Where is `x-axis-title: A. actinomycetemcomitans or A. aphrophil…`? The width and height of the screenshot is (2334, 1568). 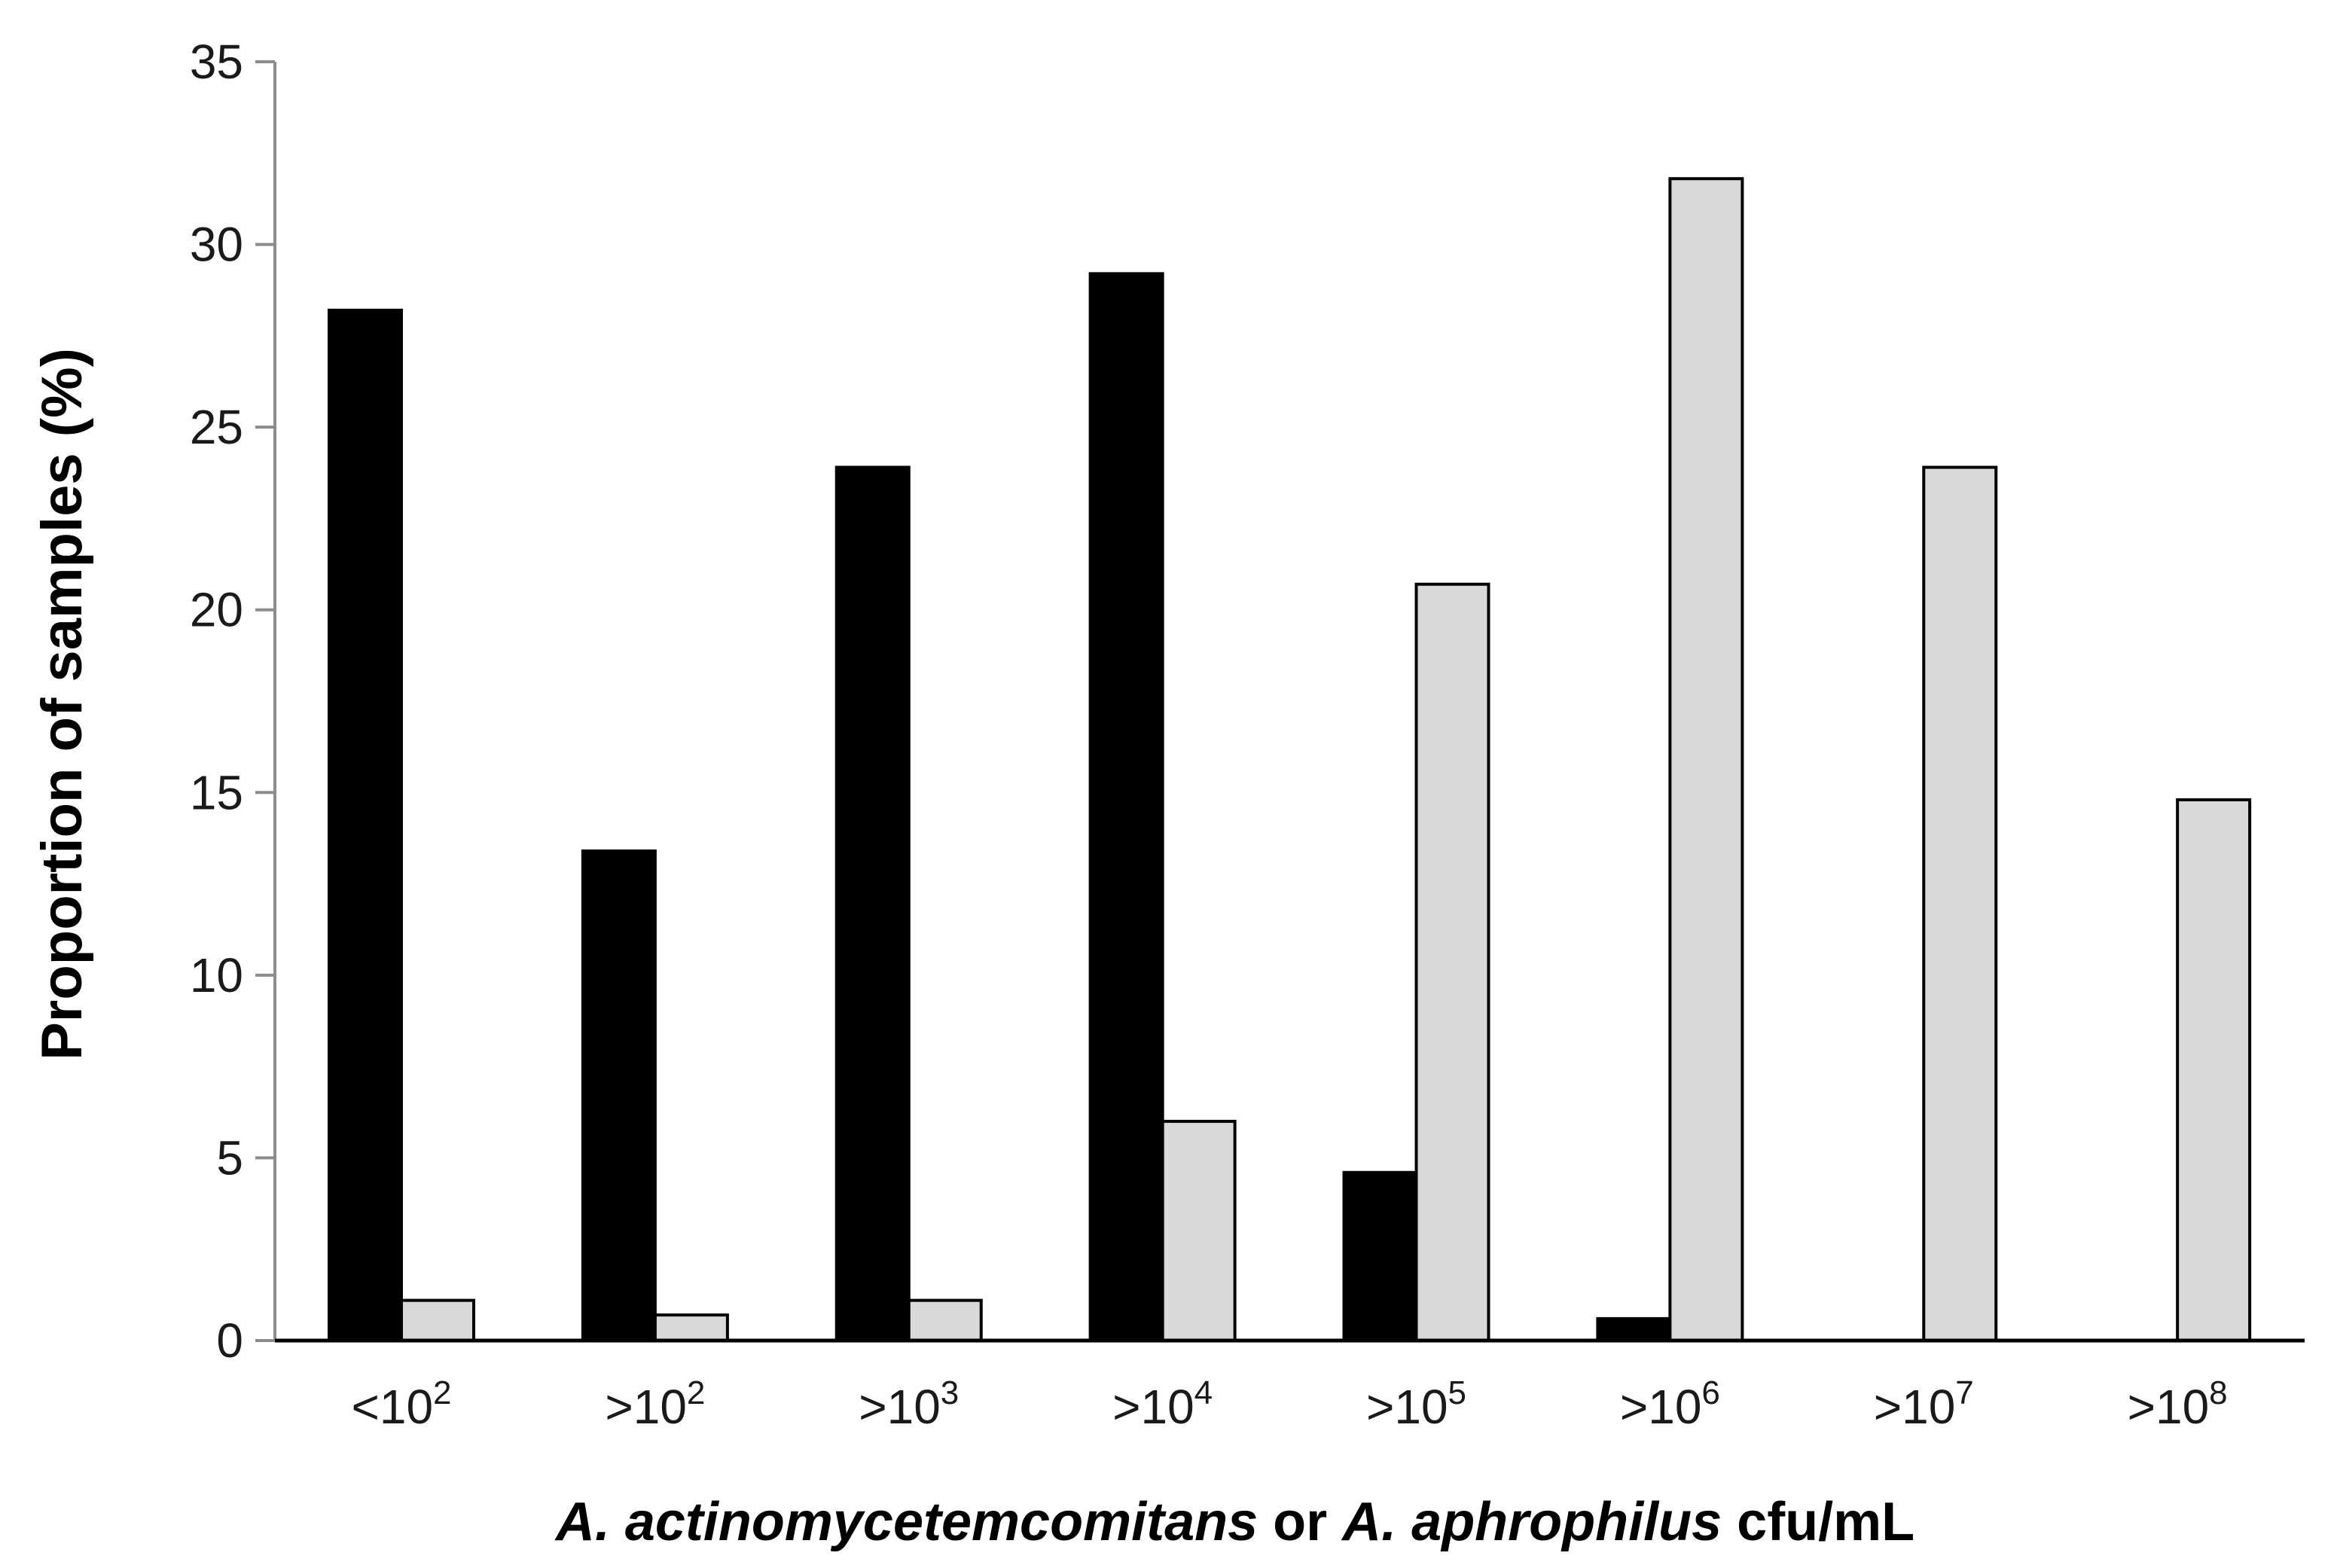
x-axis-title: A. actinomycetemcomitans or A. aphrophil… is located at coordinates (1234, 1522).